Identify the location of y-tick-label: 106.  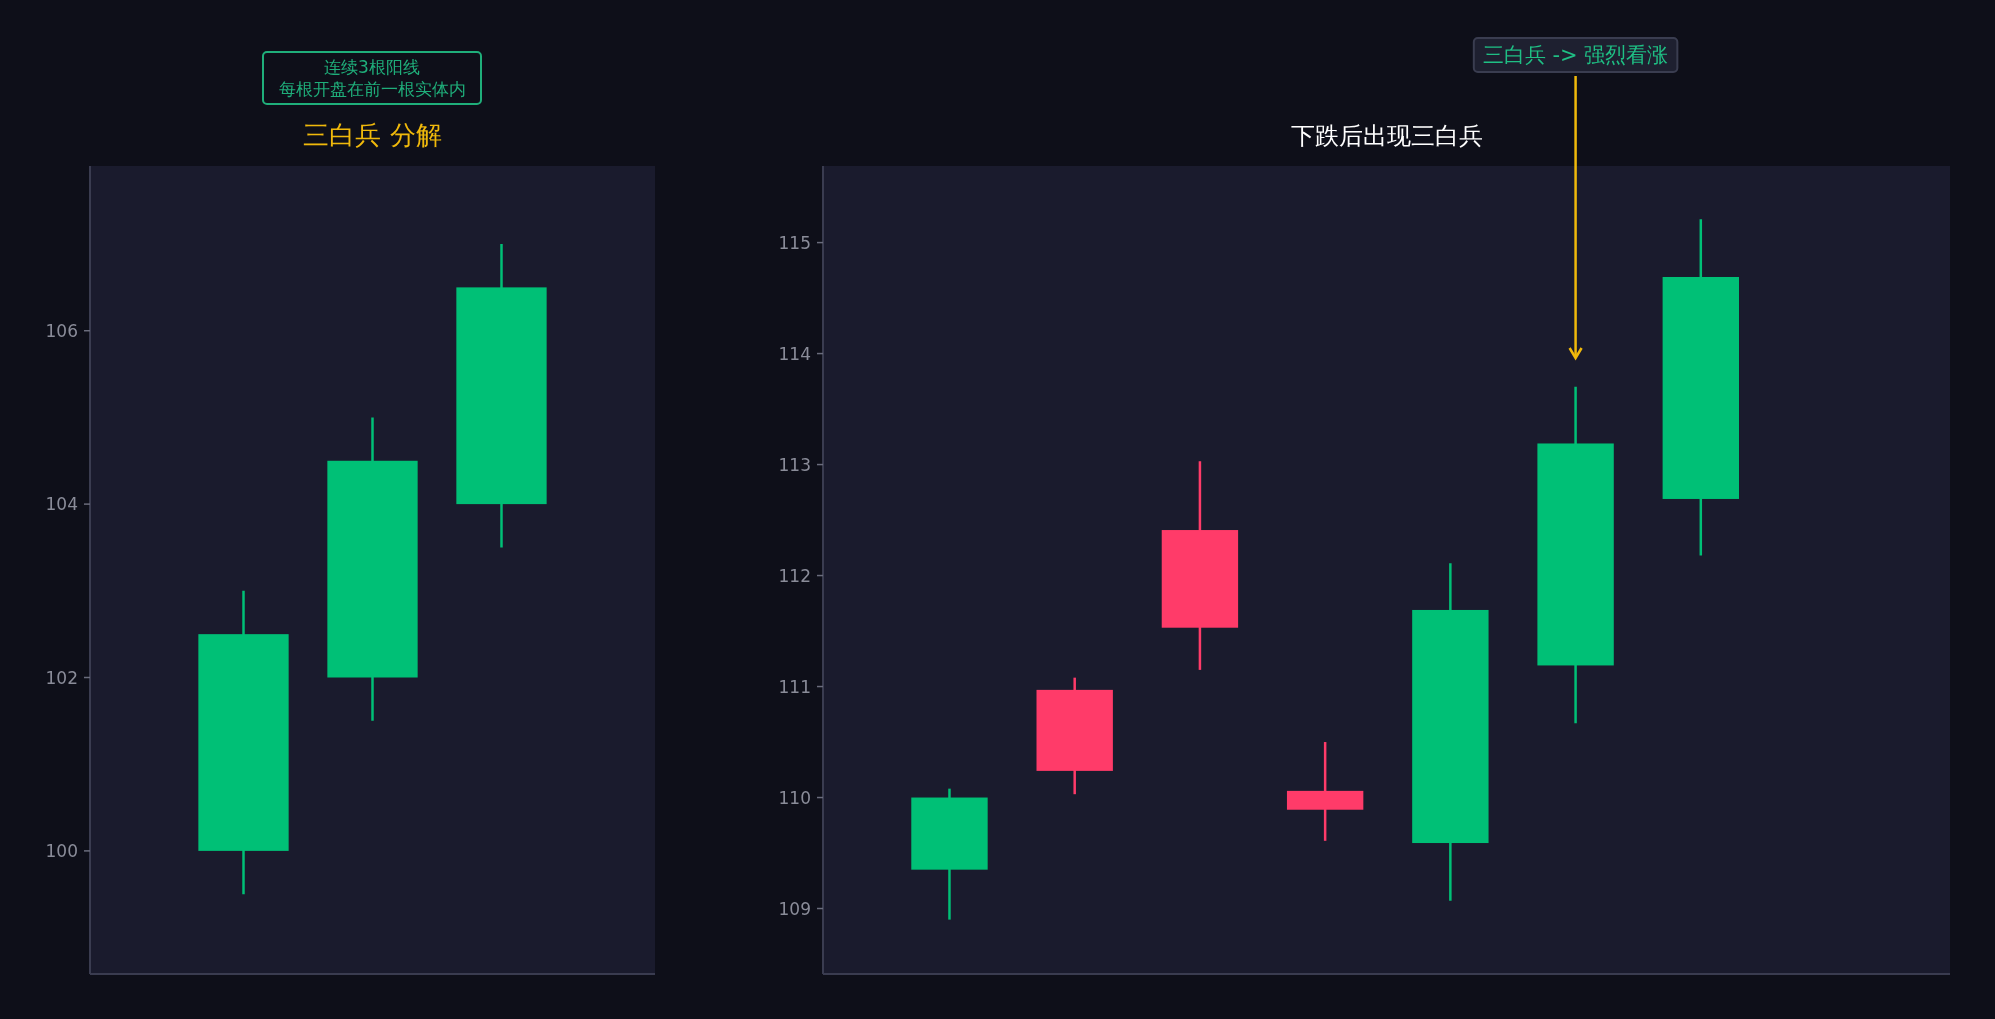
(61, 330).